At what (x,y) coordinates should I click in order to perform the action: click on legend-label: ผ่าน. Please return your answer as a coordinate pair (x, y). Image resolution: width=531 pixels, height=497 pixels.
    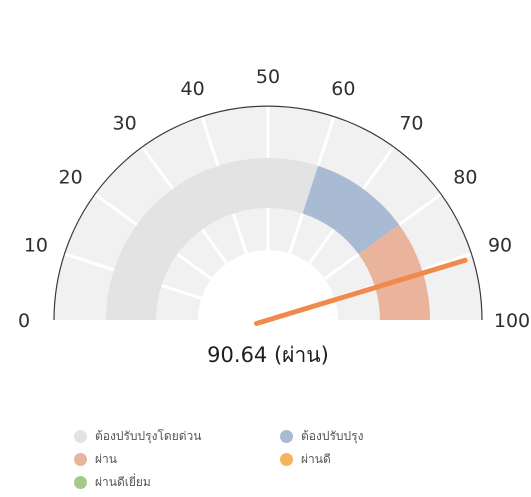
    Looking at the image, I should click on (106, 458).